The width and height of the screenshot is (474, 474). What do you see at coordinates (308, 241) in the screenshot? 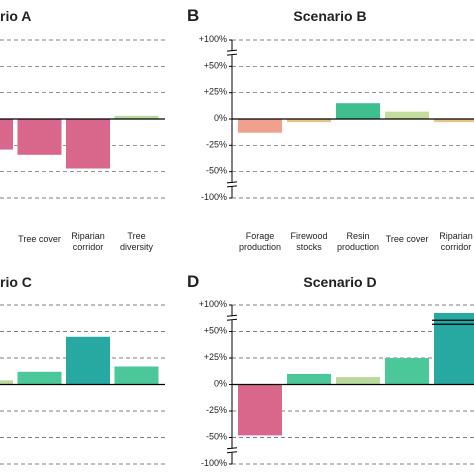
I see `x-tick-label: Firewood stocks` at bounding box center [308, 241].